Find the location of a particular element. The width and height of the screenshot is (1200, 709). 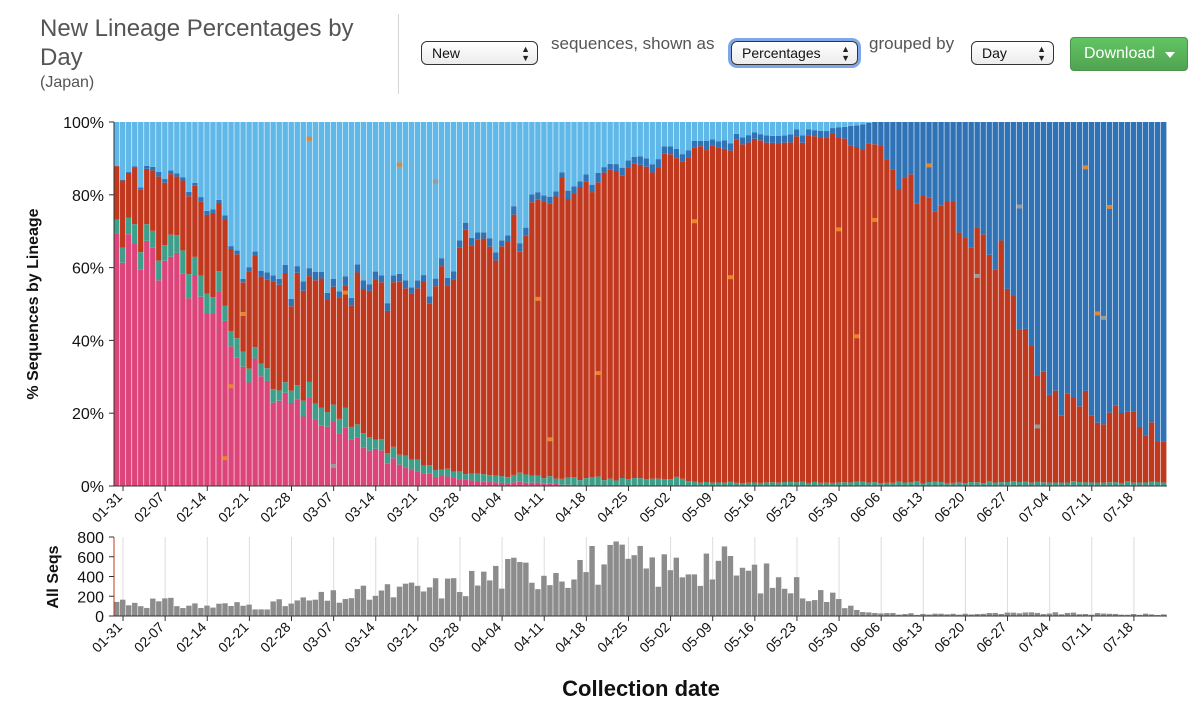

x-tick-label: 06-20 is located at coordinates (949, 507).